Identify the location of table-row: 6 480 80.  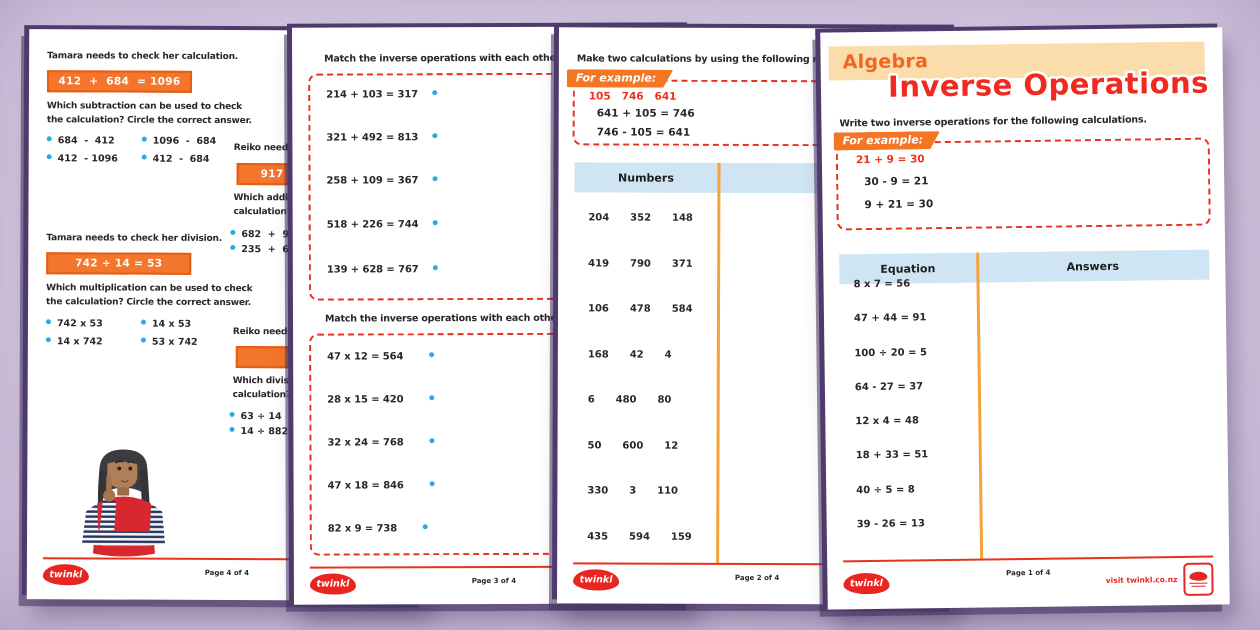
(629, 400).